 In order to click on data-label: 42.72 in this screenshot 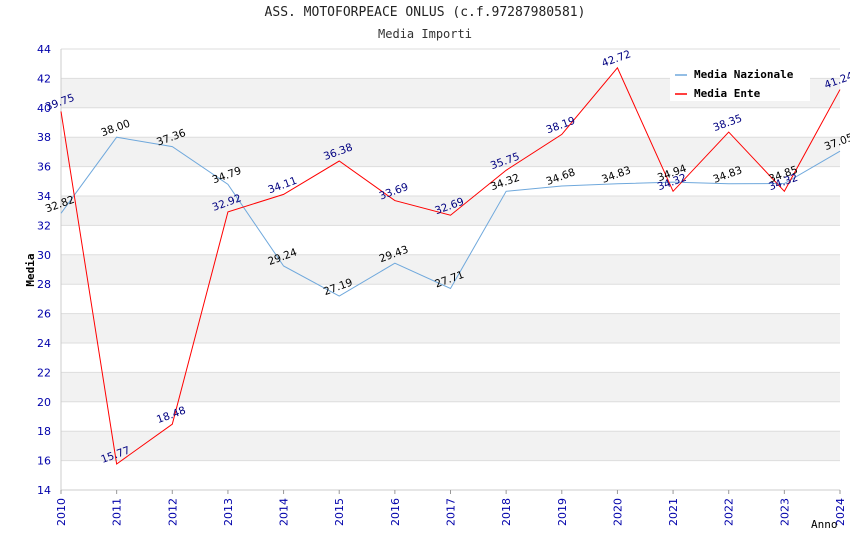, I will do `click(616, 59)`.